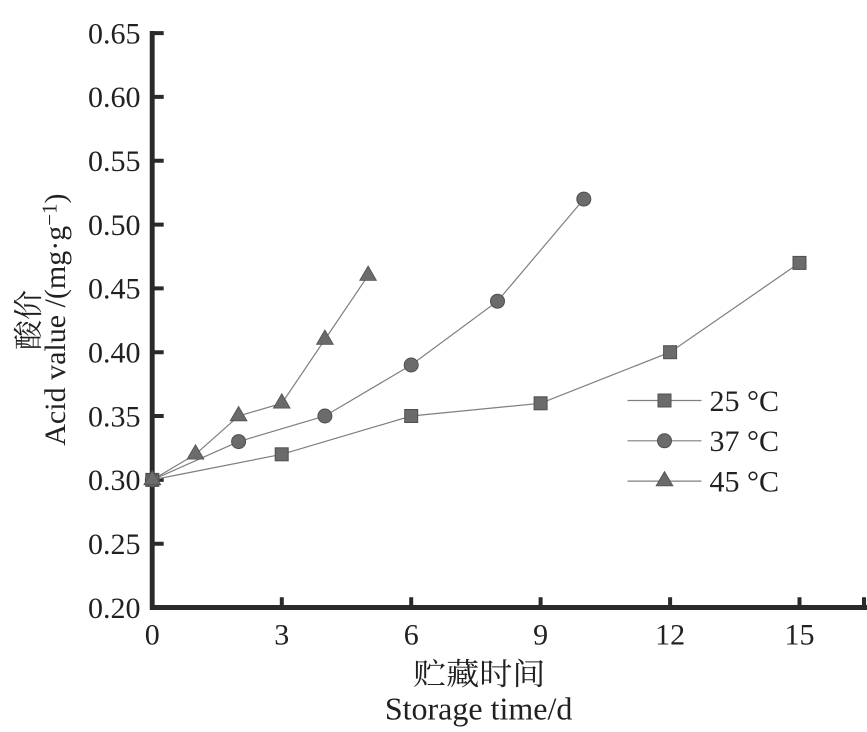  I want to click on svg-text: 0.25, so click(114, 544).